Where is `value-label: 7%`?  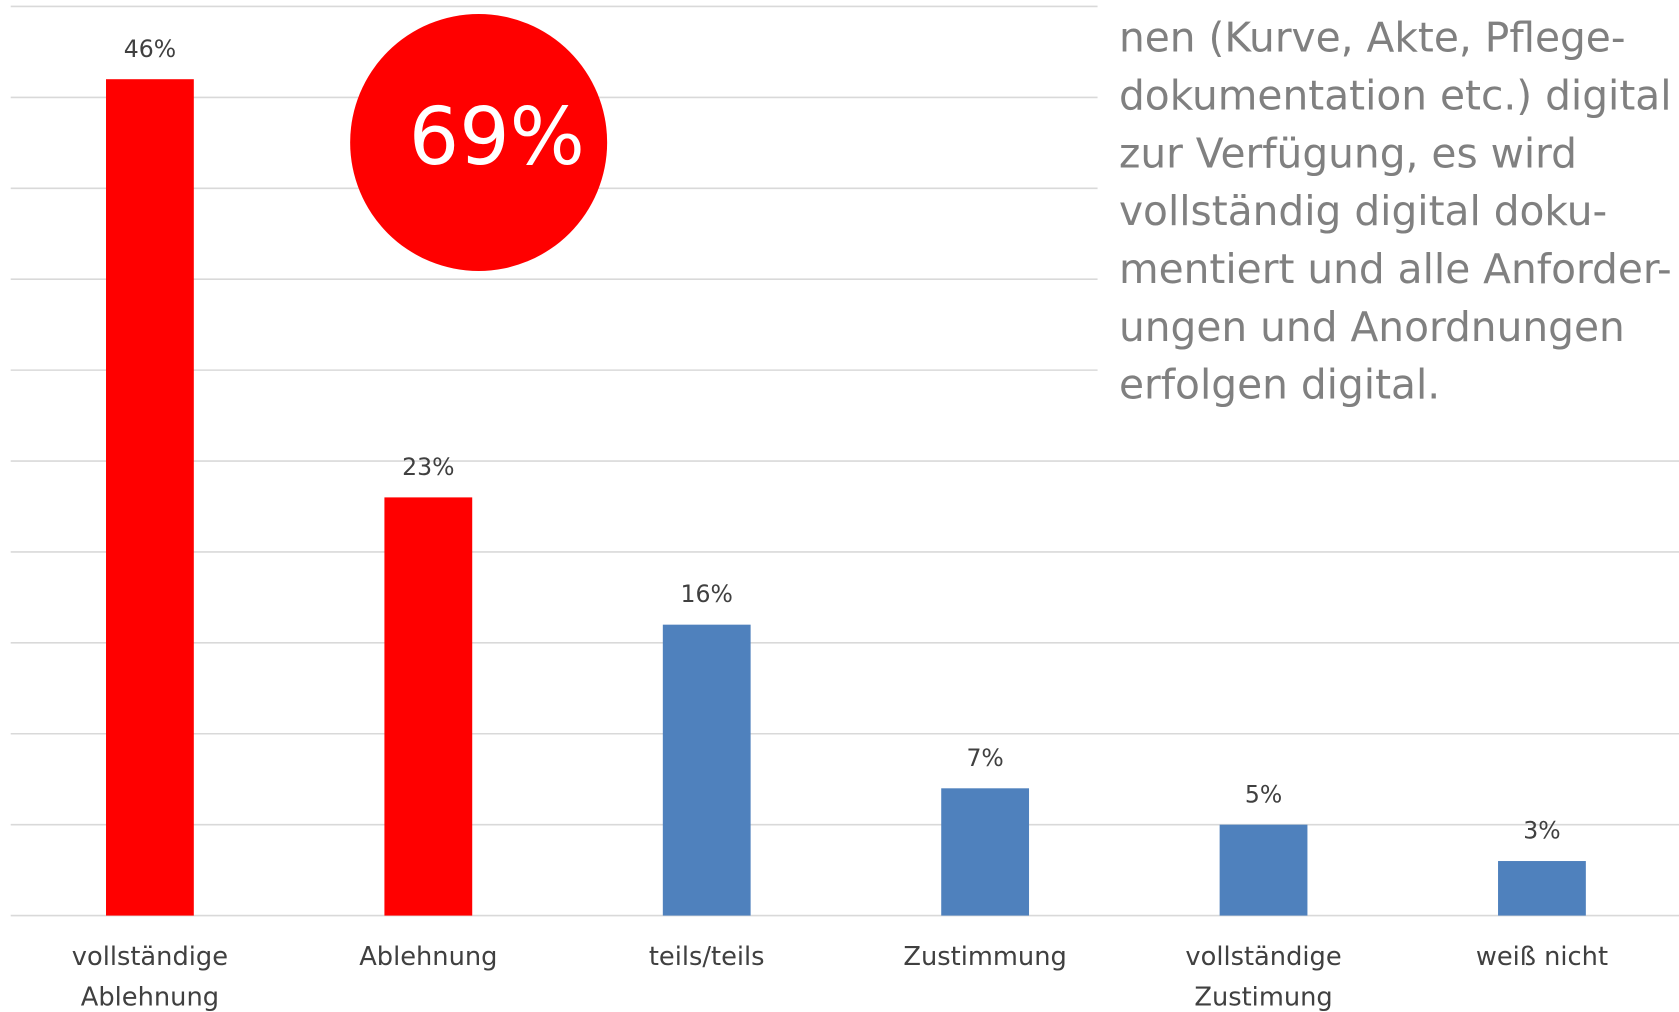
value-label: 7% is located at coordinates (984, 758).